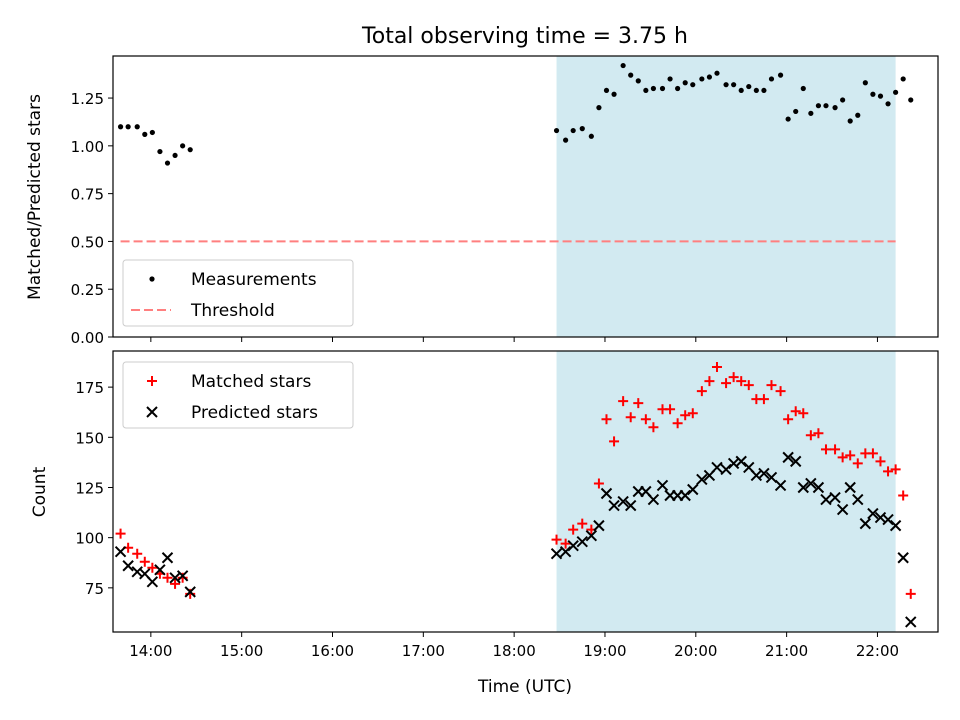 This screenshot has width=960, height=720. What do you see at coordinates (94, 589) in the screenshot?
I see `y-tick-label: 75` at bounding box center [94, 589].